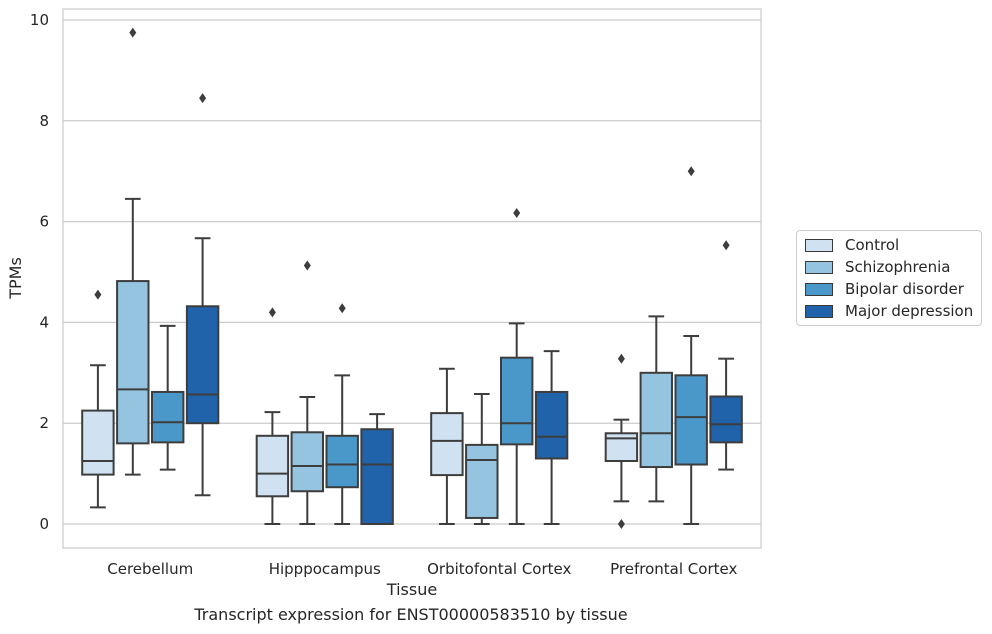 The width and height of the screenshot is (992, 634). I want to click on x-tick-label: Prefrontal Cortex, so click(673, 569).